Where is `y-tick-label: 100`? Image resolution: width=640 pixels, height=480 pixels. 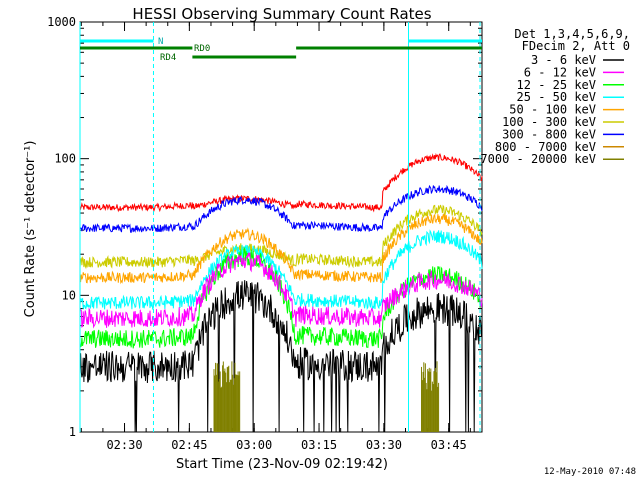 y-tick-label: 100 is located at coordinates (65, 159).